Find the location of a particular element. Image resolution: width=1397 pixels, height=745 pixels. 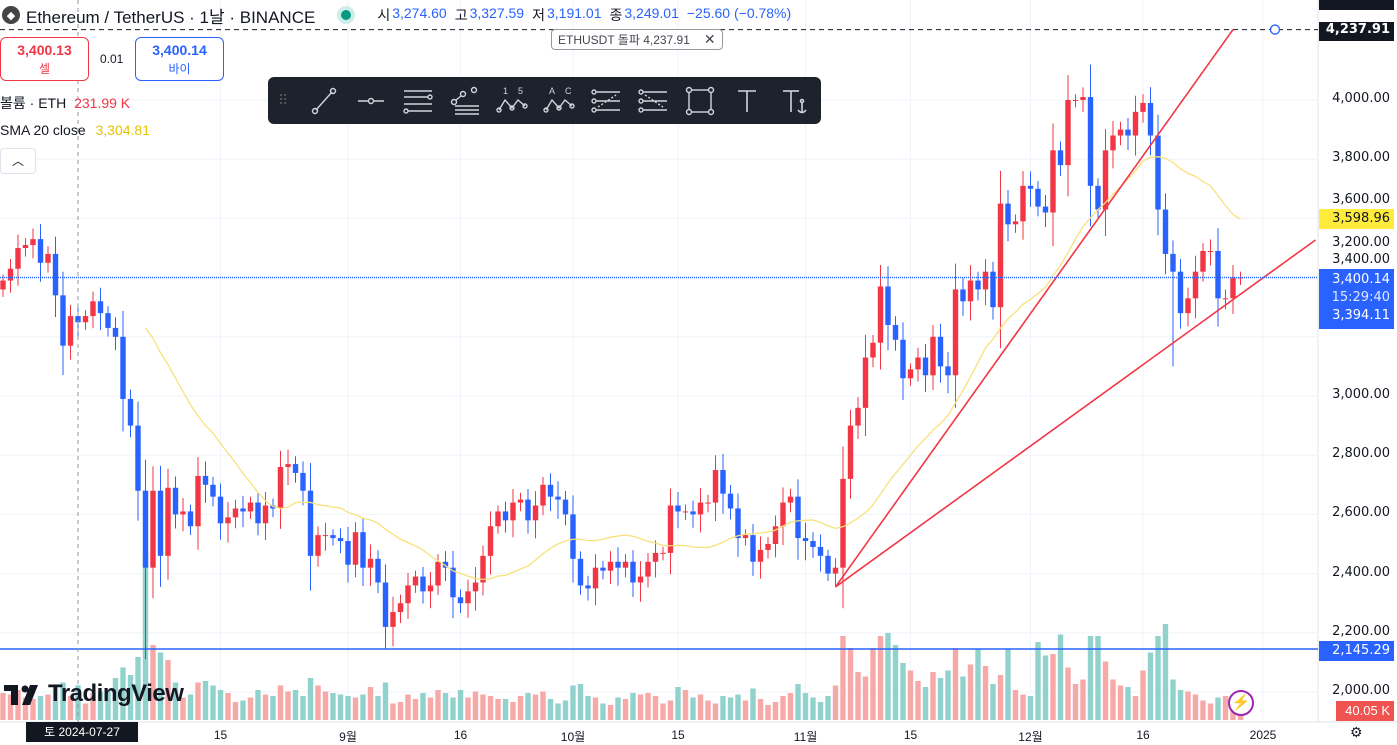

pitchfork-tool-icon is located at coordinates (464, 101).